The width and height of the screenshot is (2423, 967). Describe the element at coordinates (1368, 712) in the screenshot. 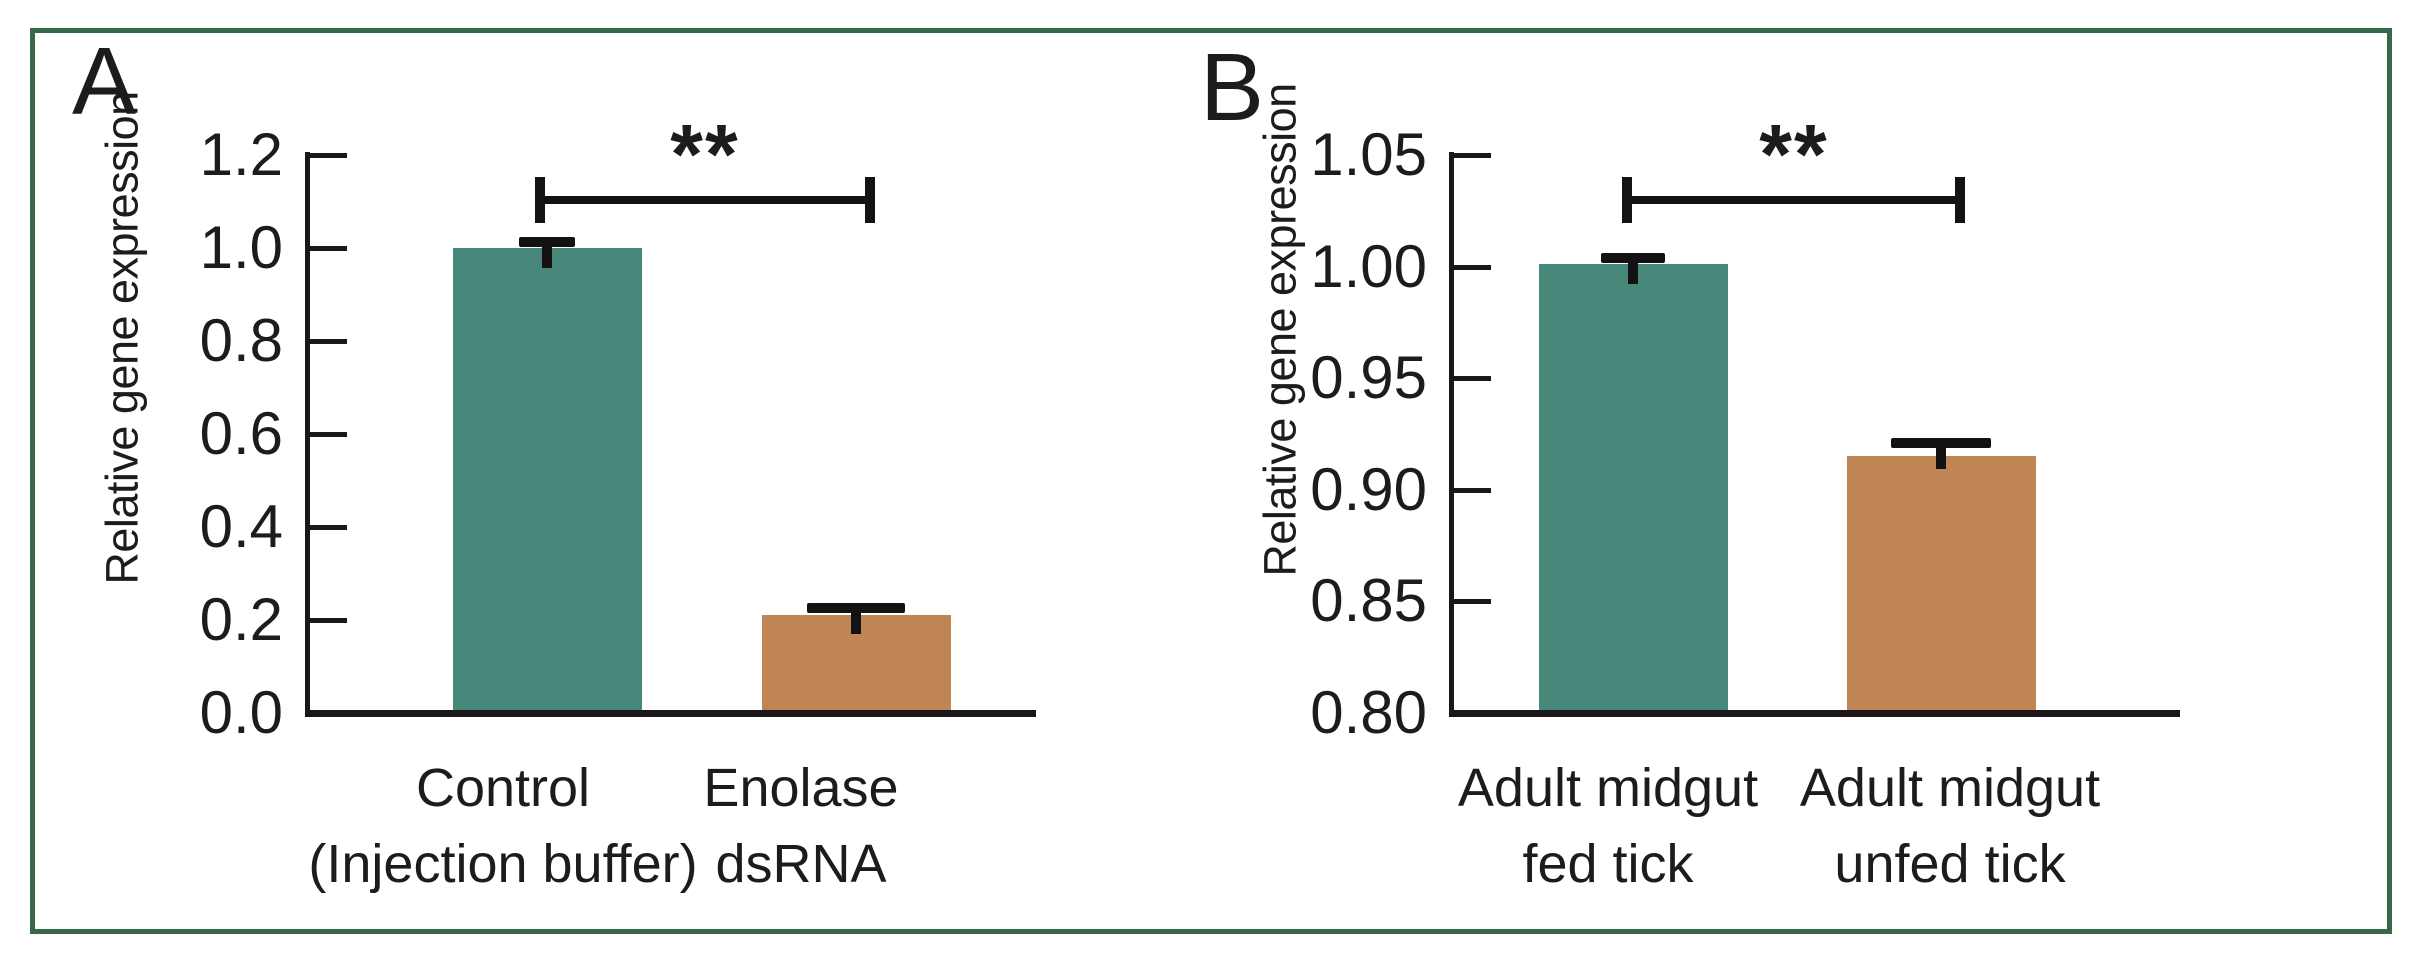

I see `y-tick-label: 0.80` at that location.